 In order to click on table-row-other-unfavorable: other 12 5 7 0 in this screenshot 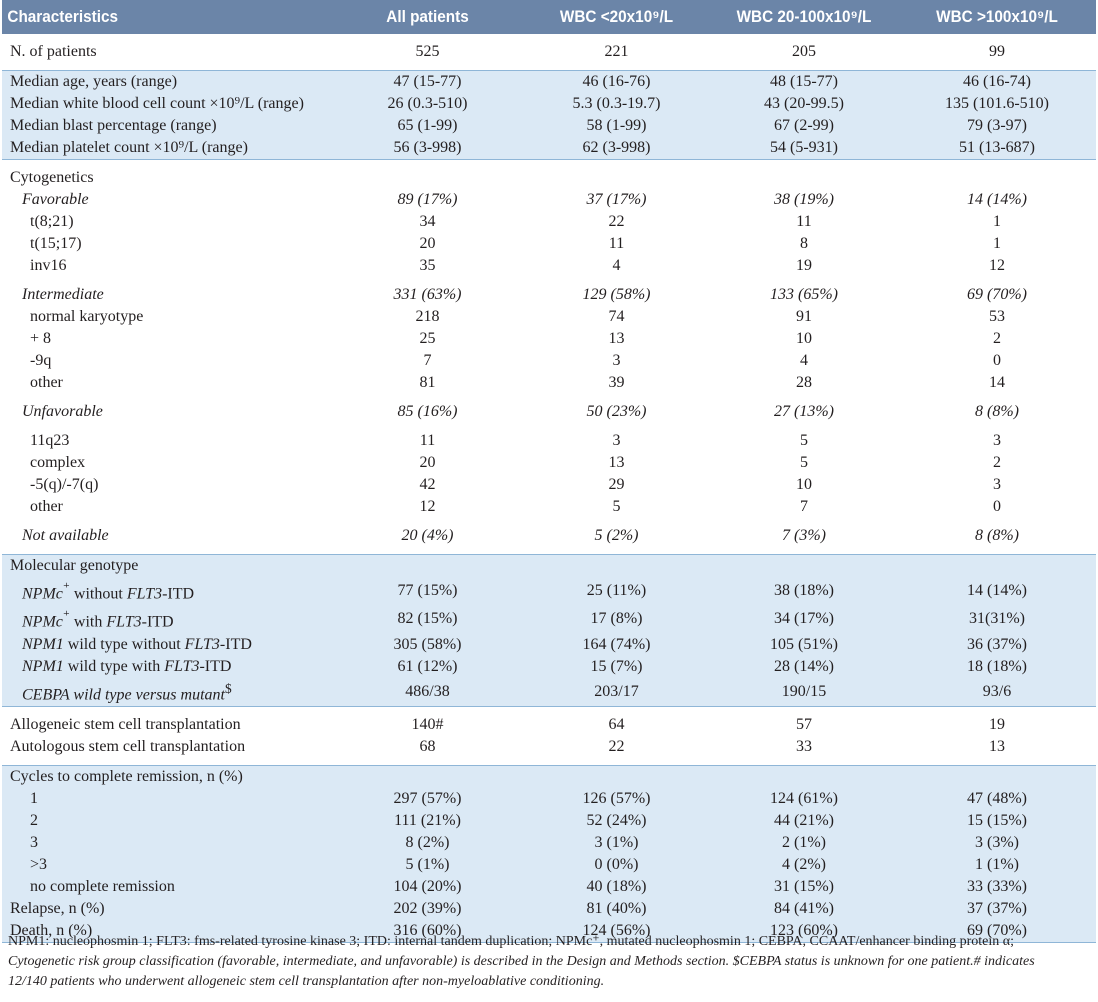, I will do `click(549, 507)`.